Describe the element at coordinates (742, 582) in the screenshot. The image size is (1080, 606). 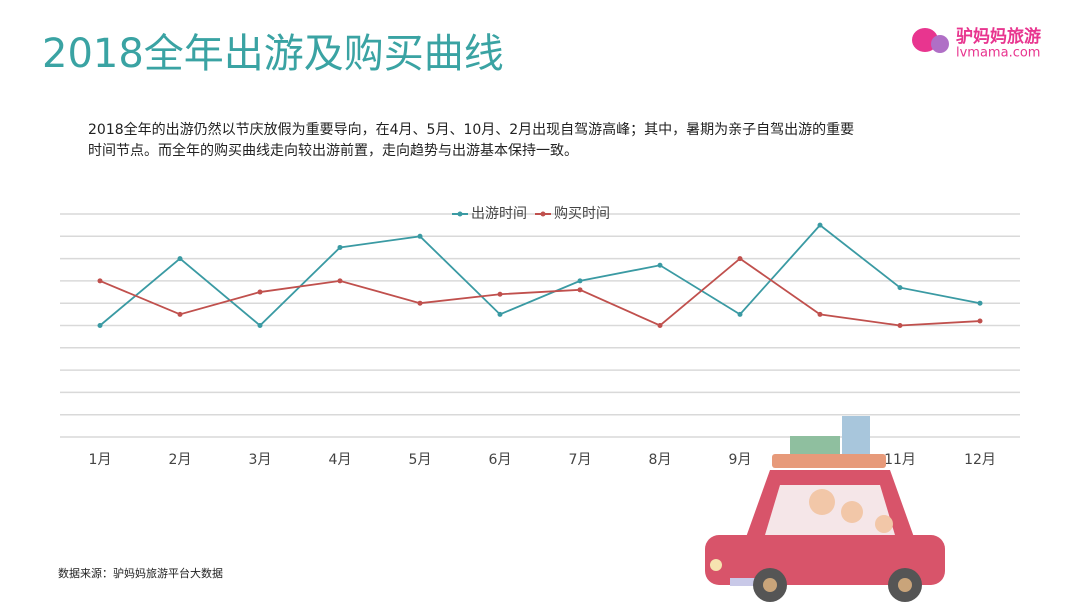
I see `car-plate` at that location.